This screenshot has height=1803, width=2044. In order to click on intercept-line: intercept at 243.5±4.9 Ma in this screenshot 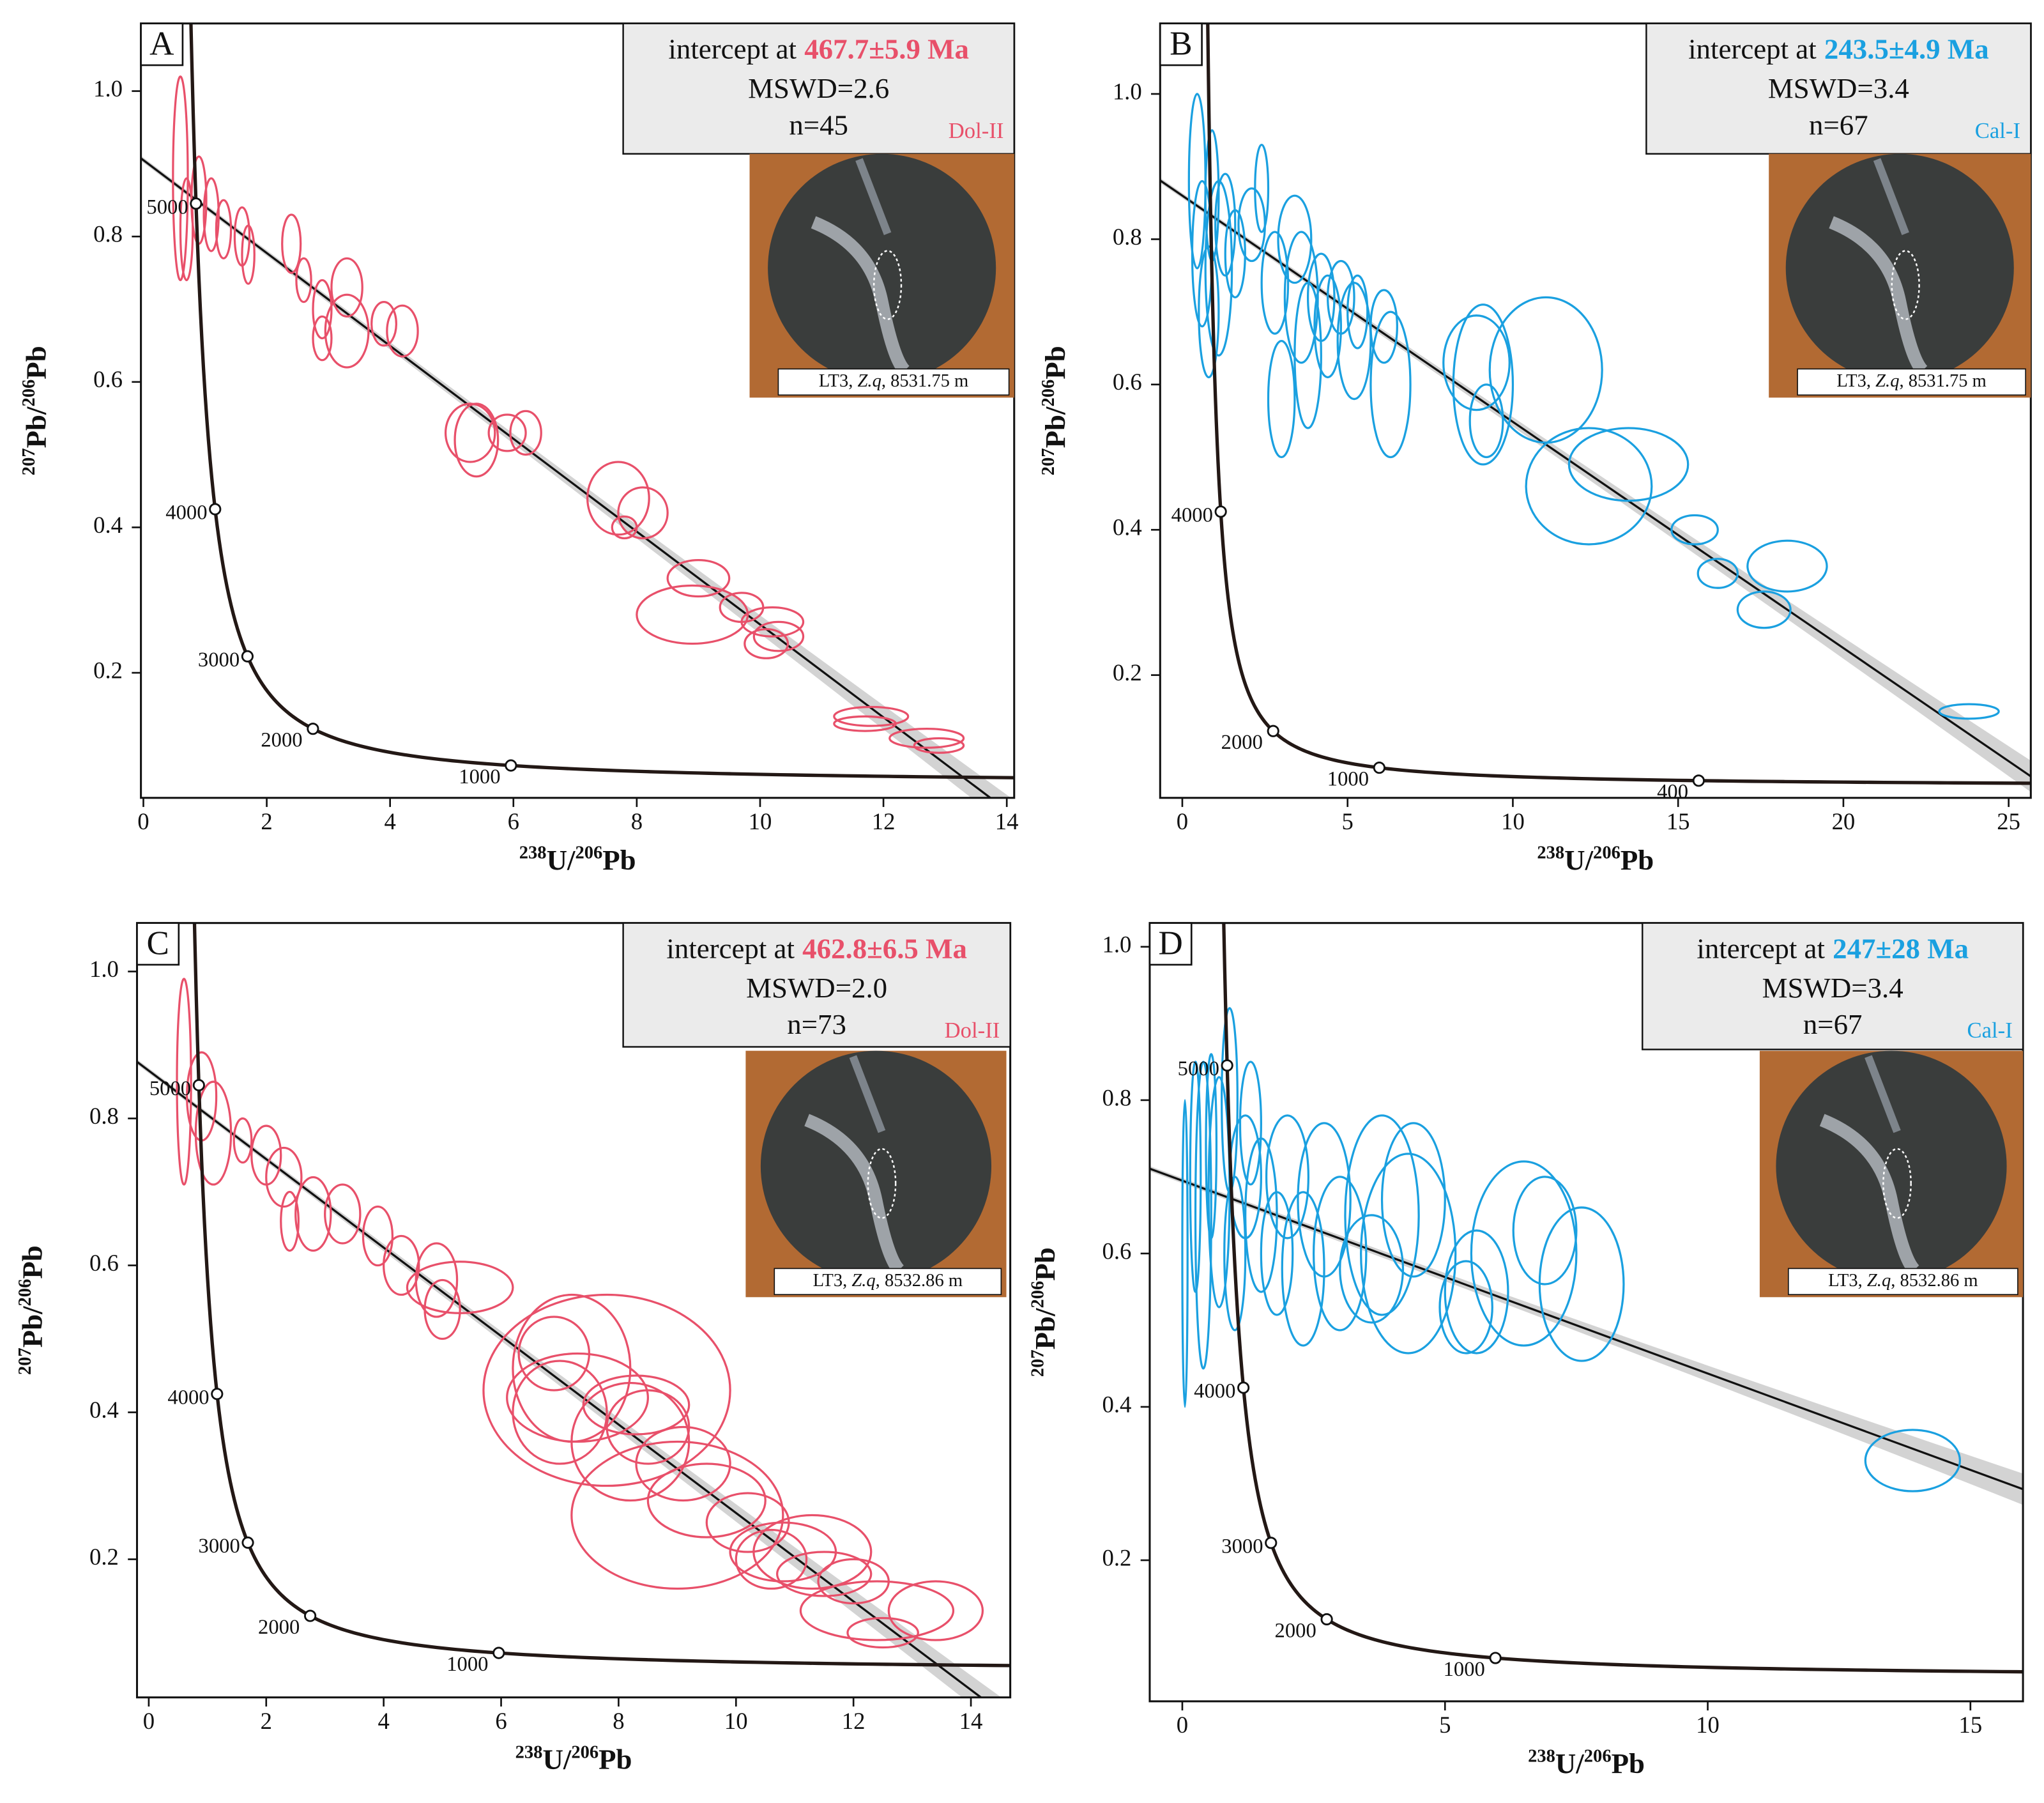, I will do `click(1839, 49)`.